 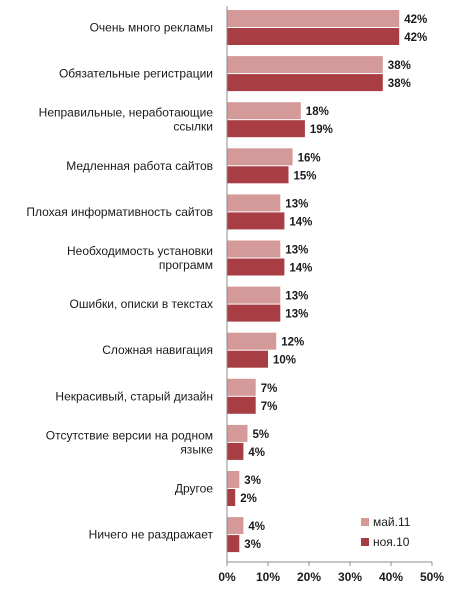 What do you see at coordinates (119, 212) in the screenshot?
I see `category-label: Плохая информативность сайтов` at bounding box center [119, 212].